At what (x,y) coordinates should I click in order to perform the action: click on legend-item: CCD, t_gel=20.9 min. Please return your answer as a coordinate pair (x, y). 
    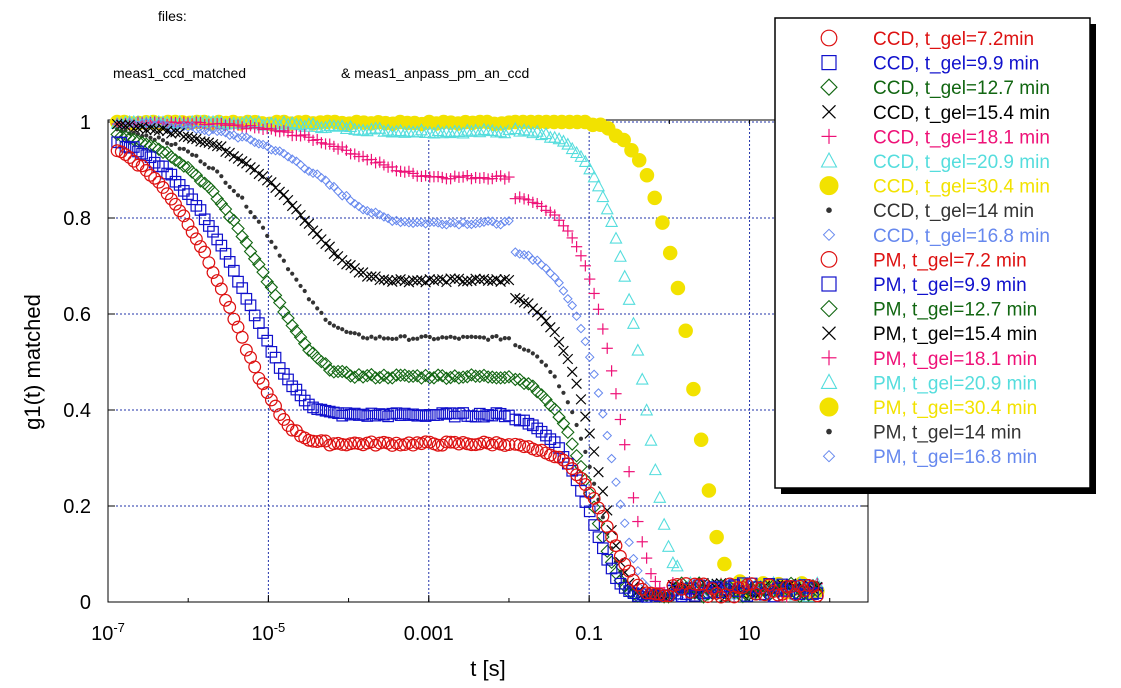
    Looking at the image, I should click on (935, 162).